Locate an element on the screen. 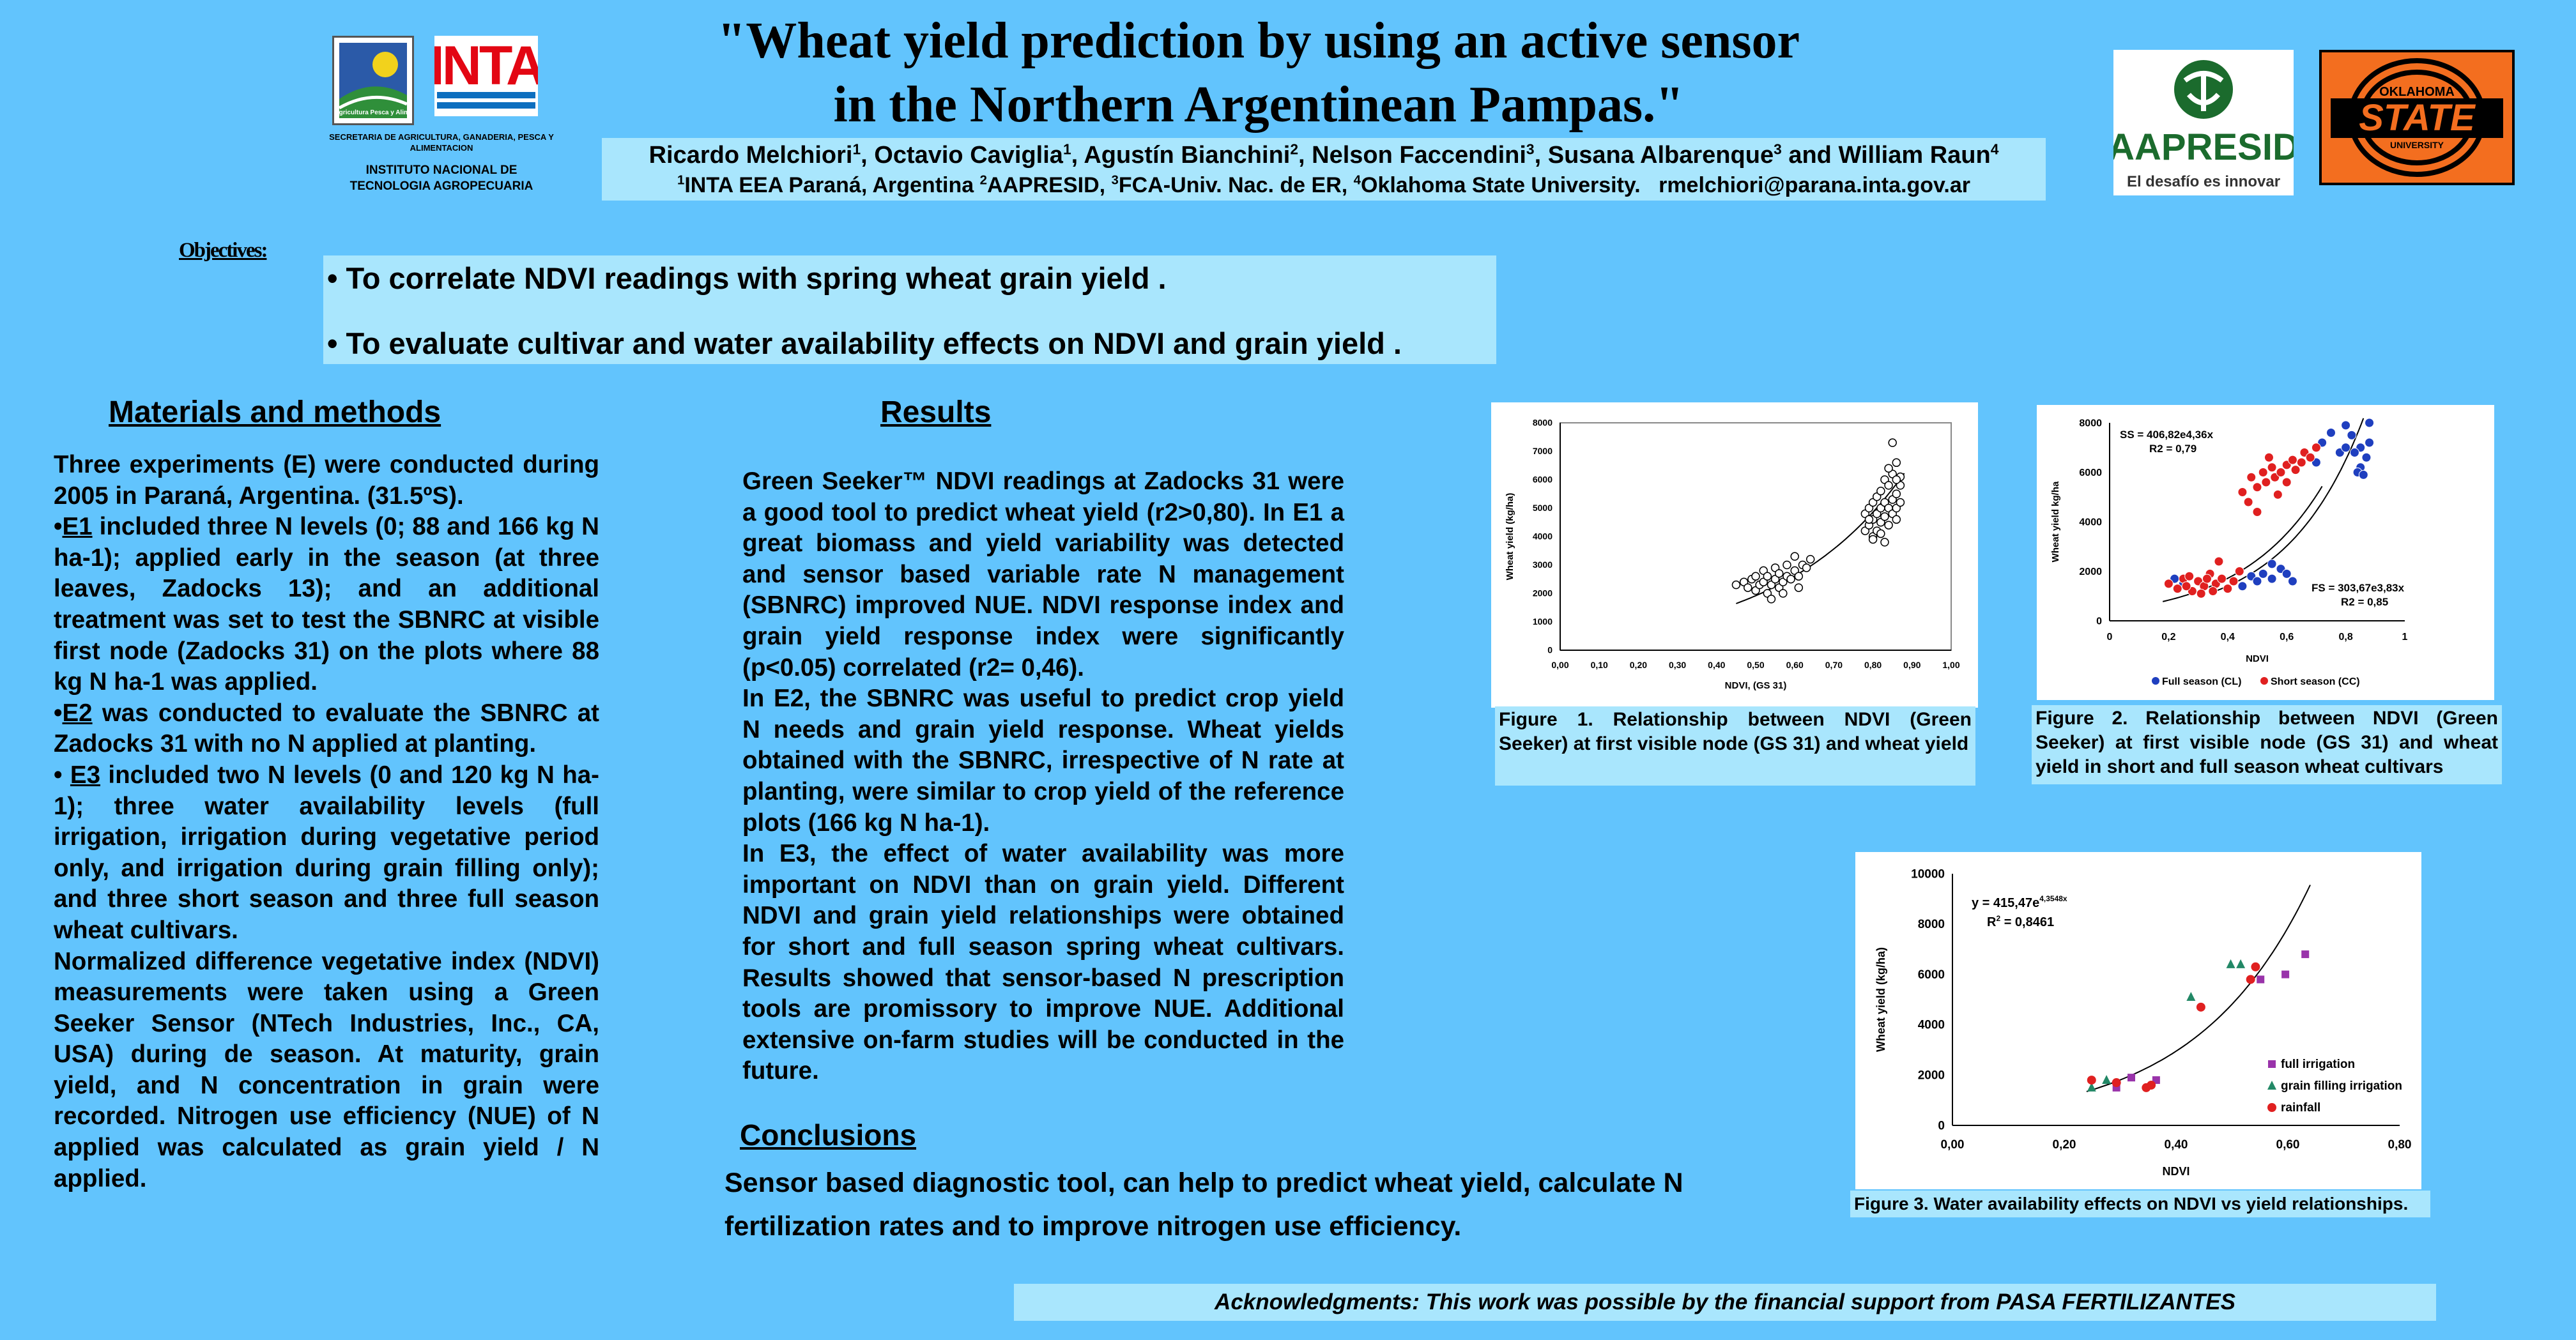 The width and height of the screenshot is (2576, 1340). affil-3-sup: 3 is located at coordinates (1115, 180).